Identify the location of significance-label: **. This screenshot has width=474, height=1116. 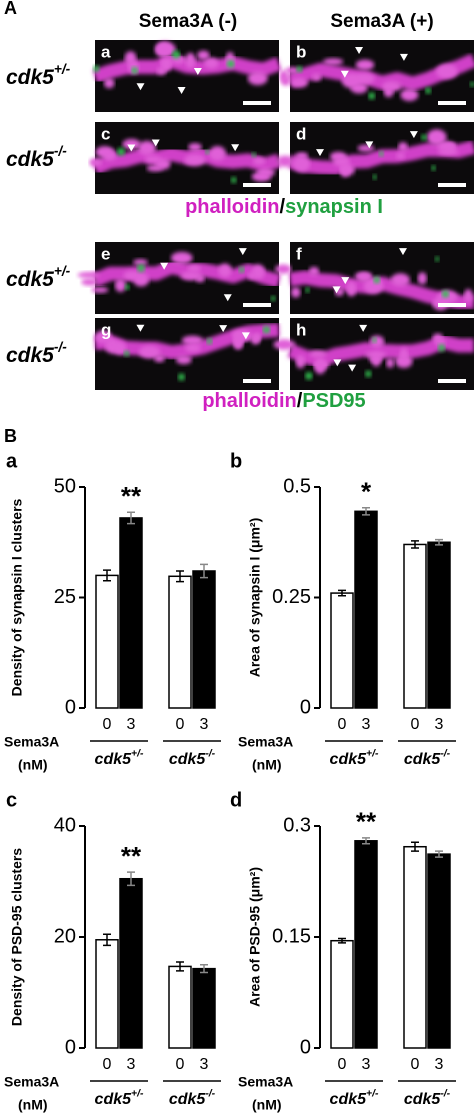
(366, 822).